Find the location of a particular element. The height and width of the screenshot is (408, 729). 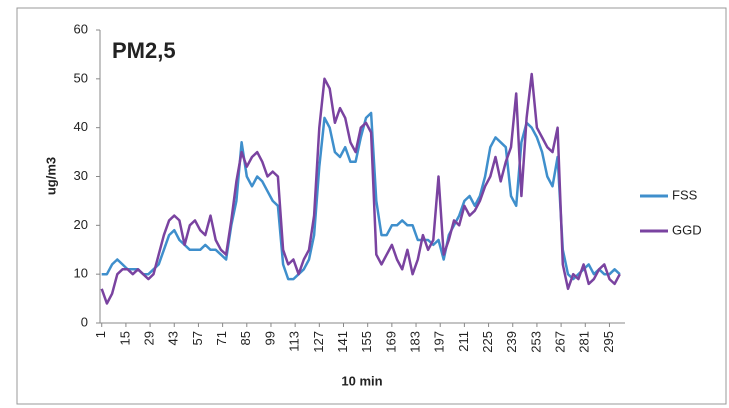

y-tick-label: 0 is located at coordinates (84, 321).